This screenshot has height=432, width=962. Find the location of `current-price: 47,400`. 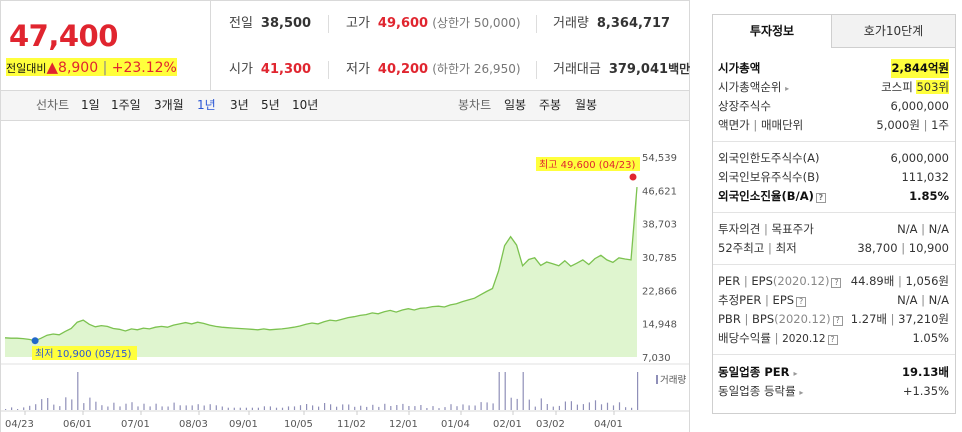

current-price: 47,400 is located at coordinates (63, 36).